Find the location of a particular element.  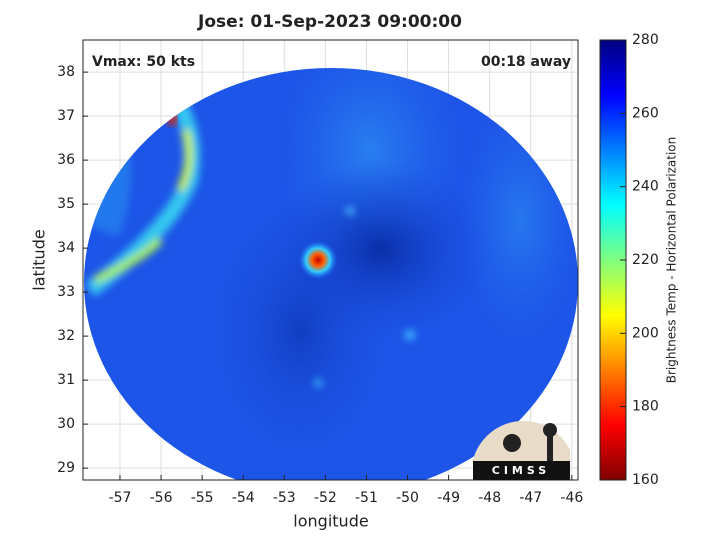

colorbar-tick-label: 200 is located at coordinates (645, 333).